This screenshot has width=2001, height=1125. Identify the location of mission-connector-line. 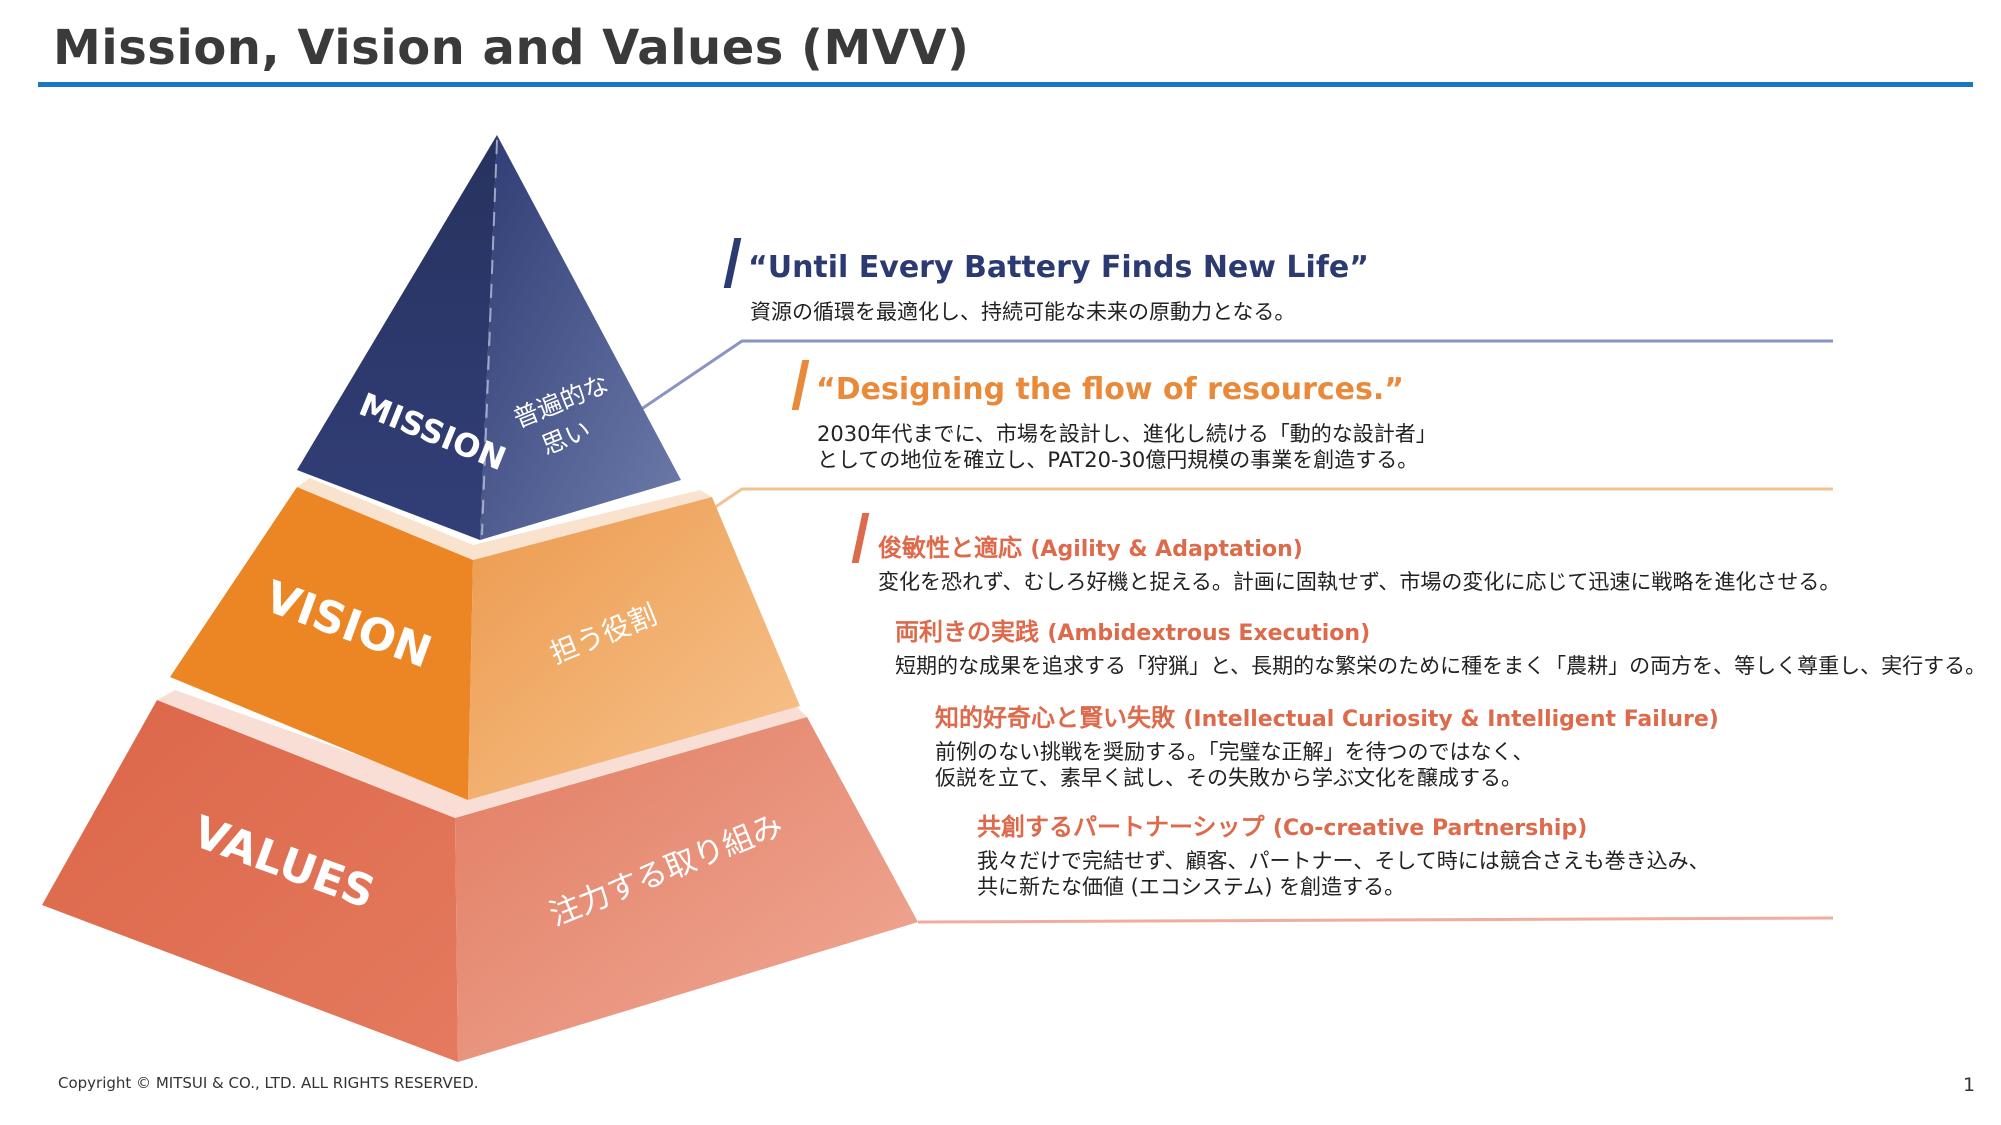
(1236, 375).